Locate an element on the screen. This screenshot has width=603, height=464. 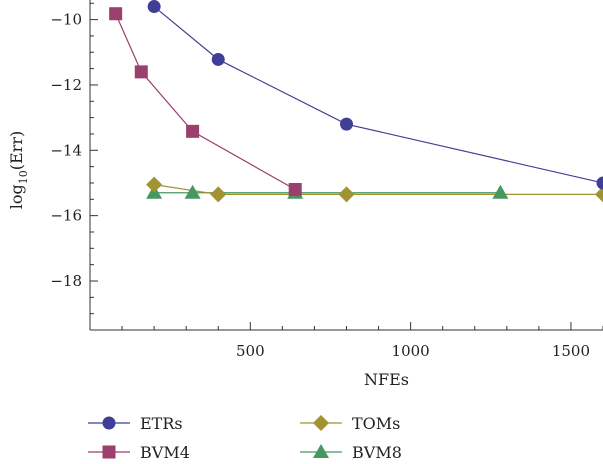
legend-label: BVM8 is located at coordinates (377, 452).